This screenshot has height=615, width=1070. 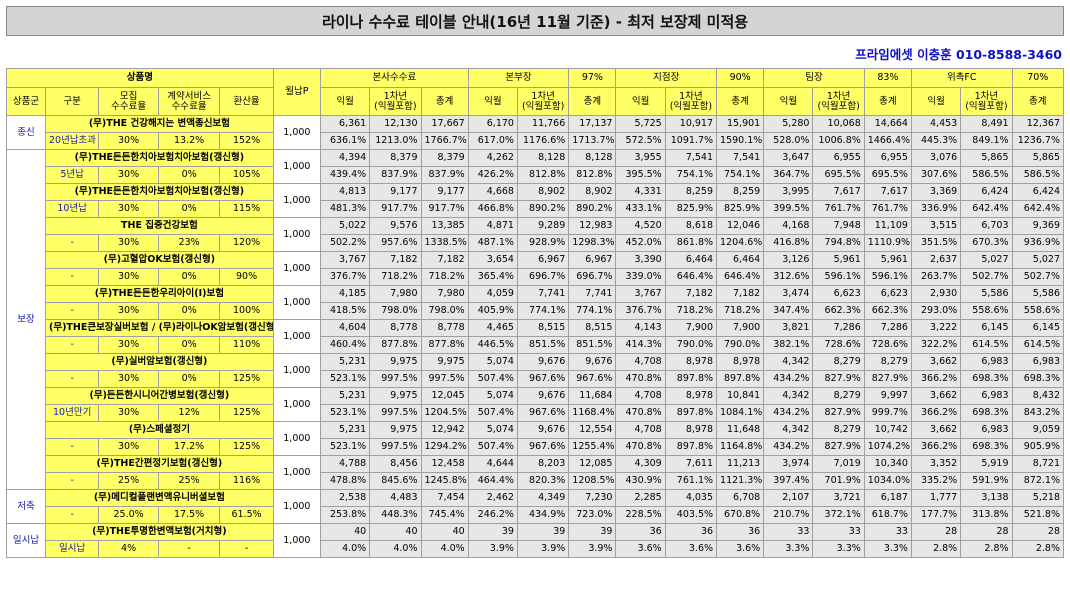 I want to click on amount-cell: 3,821, so click(x=788, y=328).